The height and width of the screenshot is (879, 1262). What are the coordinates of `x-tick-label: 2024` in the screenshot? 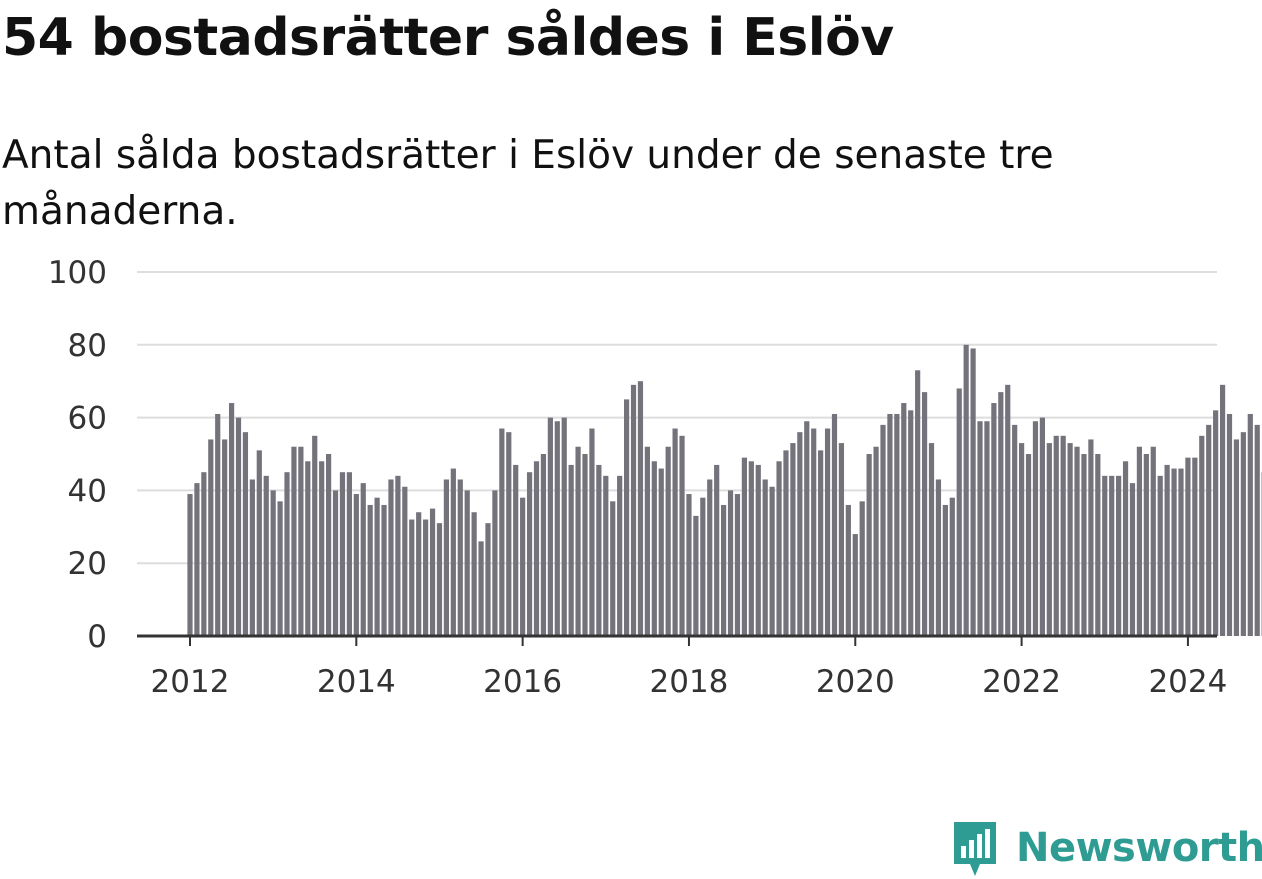 It's located at (1187, 682).